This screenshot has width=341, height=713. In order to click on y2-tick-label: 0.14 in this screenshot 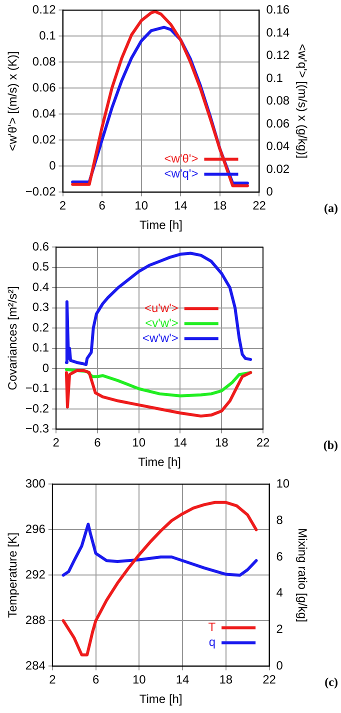, I will do `click(278, 32)`.